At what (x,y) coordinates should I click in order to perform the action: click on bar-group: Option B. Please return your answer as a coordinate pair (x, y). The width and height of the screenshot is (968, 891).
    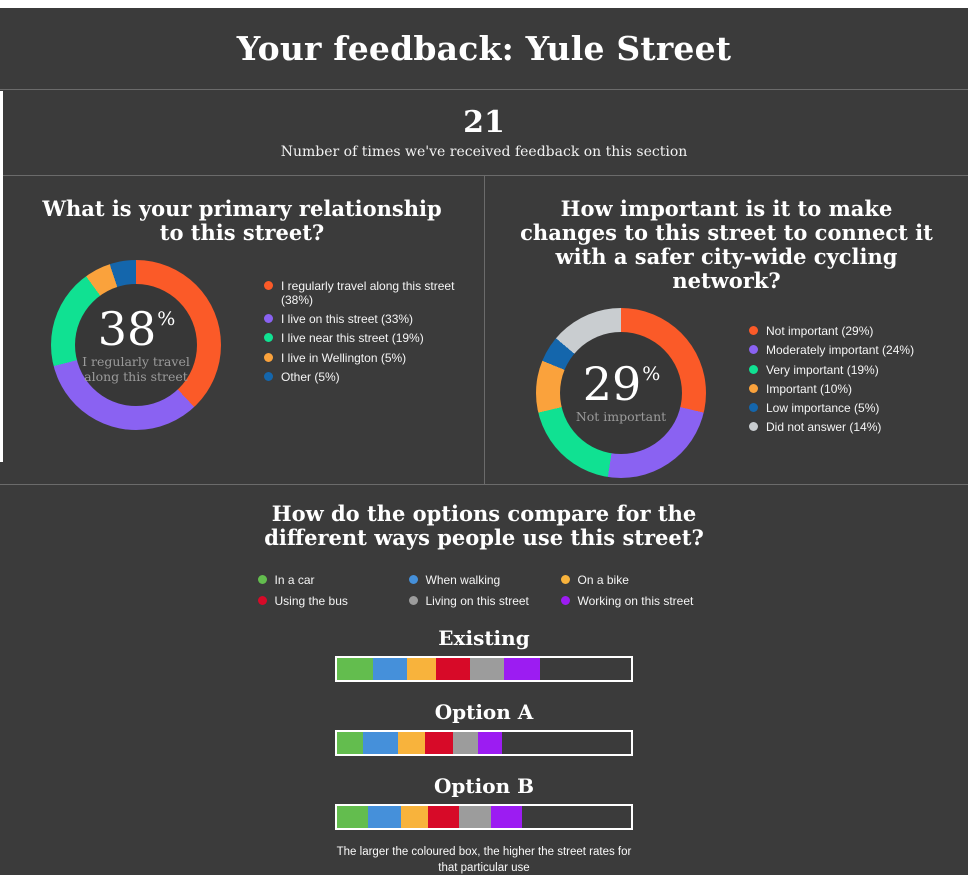
    Looking at the image, I should click on (484, 803).